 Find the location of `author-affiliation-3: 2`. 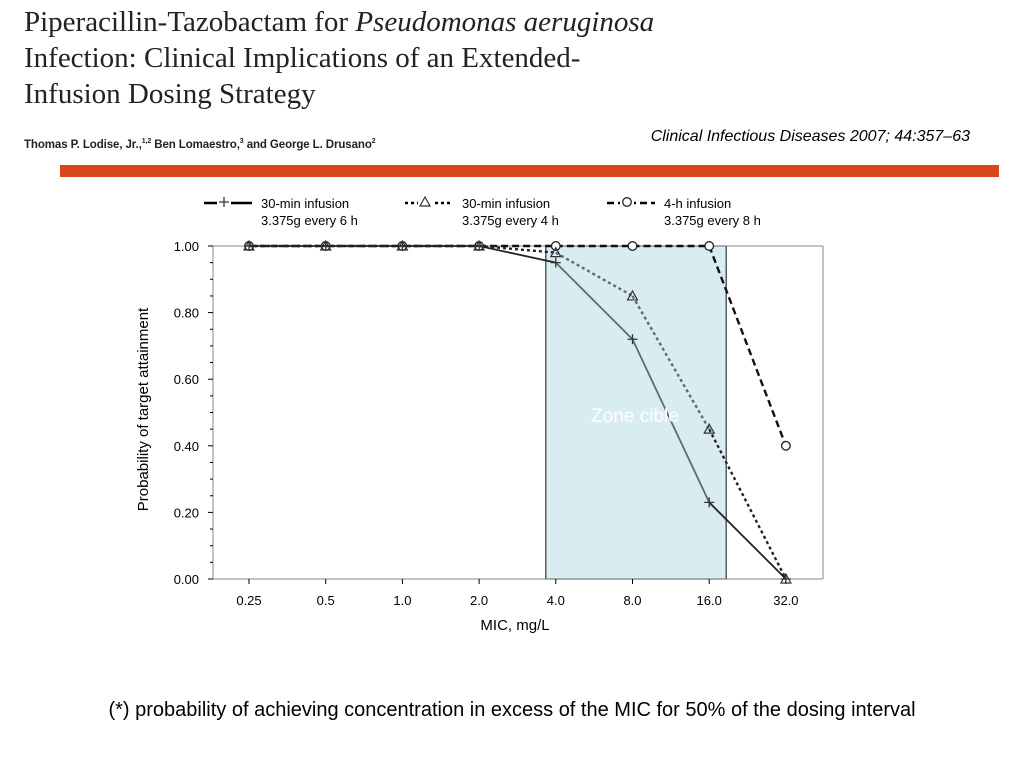

author-affiliation-3: 2 is located at coordinates (373, 141).